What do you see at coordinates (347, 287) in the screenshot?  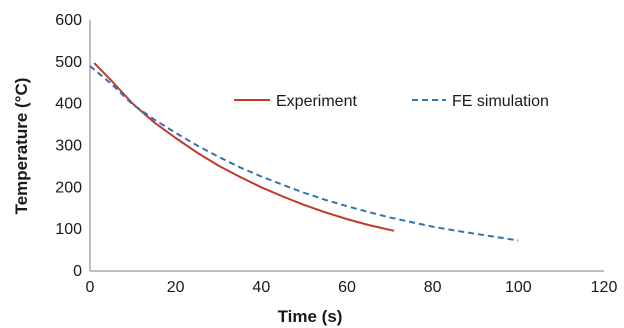 I see `x-tick-label: 60` at bounding box center [347, 287].